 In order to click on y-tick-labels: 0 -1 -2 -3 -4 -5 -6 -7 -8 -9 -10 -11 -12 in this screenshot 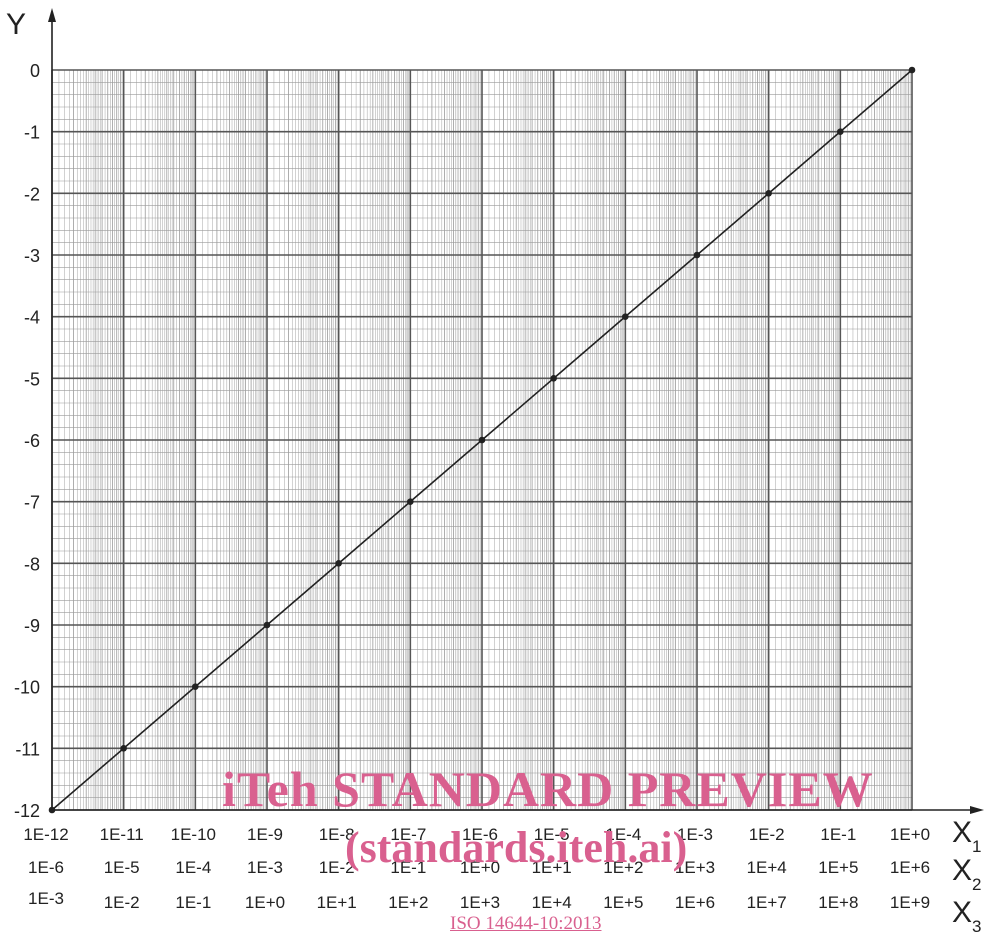, I will do `click(27, 441)`.